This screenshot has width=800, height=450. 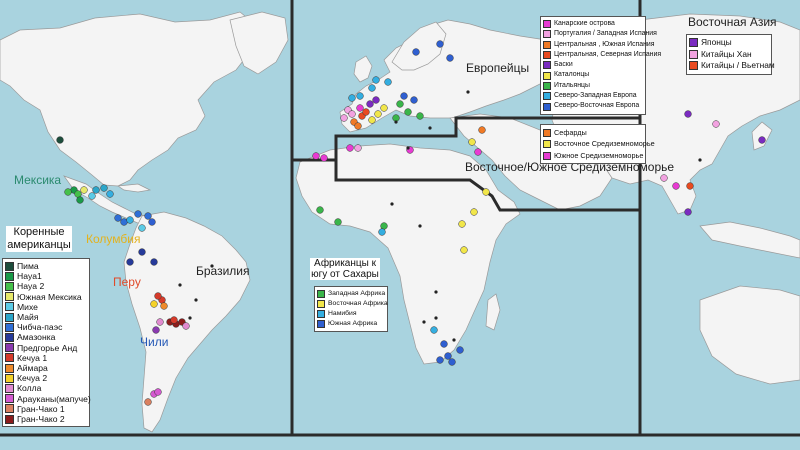 I want to click on legend-label: Гран-Чако 2, so click(x=41, y=419).